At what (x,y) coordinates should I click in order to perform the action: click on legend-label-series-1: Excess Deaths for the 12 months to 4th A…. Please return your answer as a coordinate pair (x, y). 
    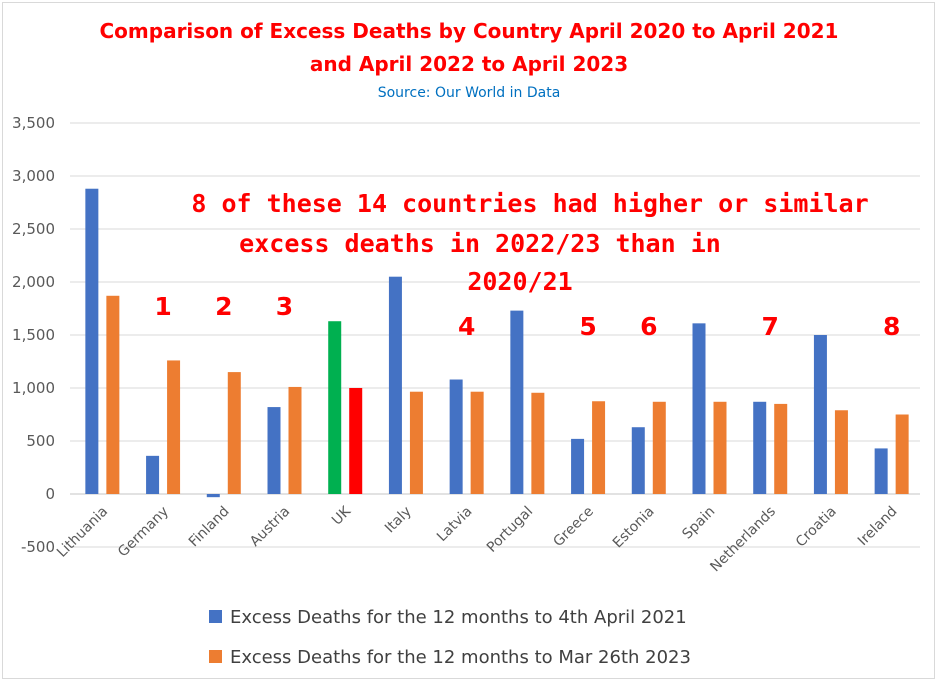
    Looking at the image, I should click on (458, 617).